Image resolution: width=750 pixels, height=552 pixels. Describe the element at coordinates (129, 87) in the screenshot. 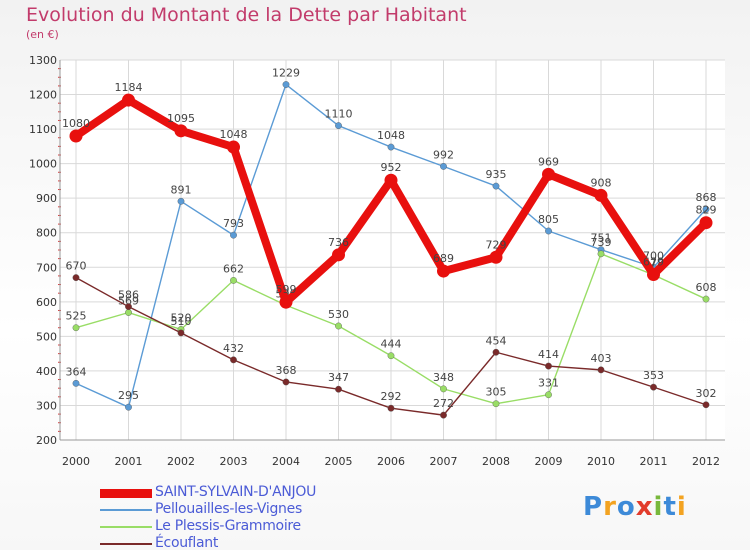

I see `data-label: 1184` at that location.